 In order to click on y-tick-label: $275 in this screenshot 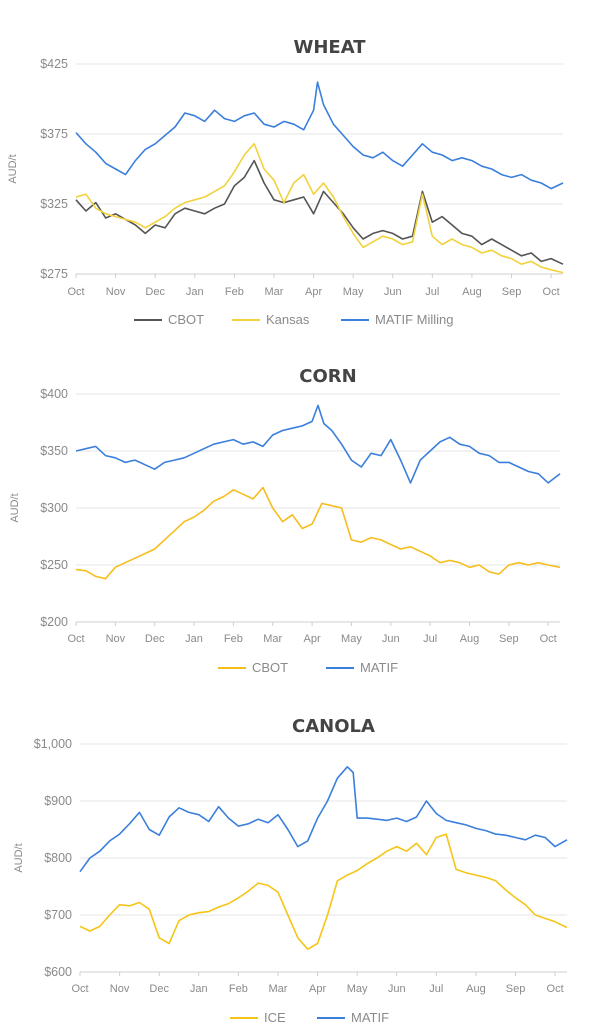, I will do `click(54, 274)`.